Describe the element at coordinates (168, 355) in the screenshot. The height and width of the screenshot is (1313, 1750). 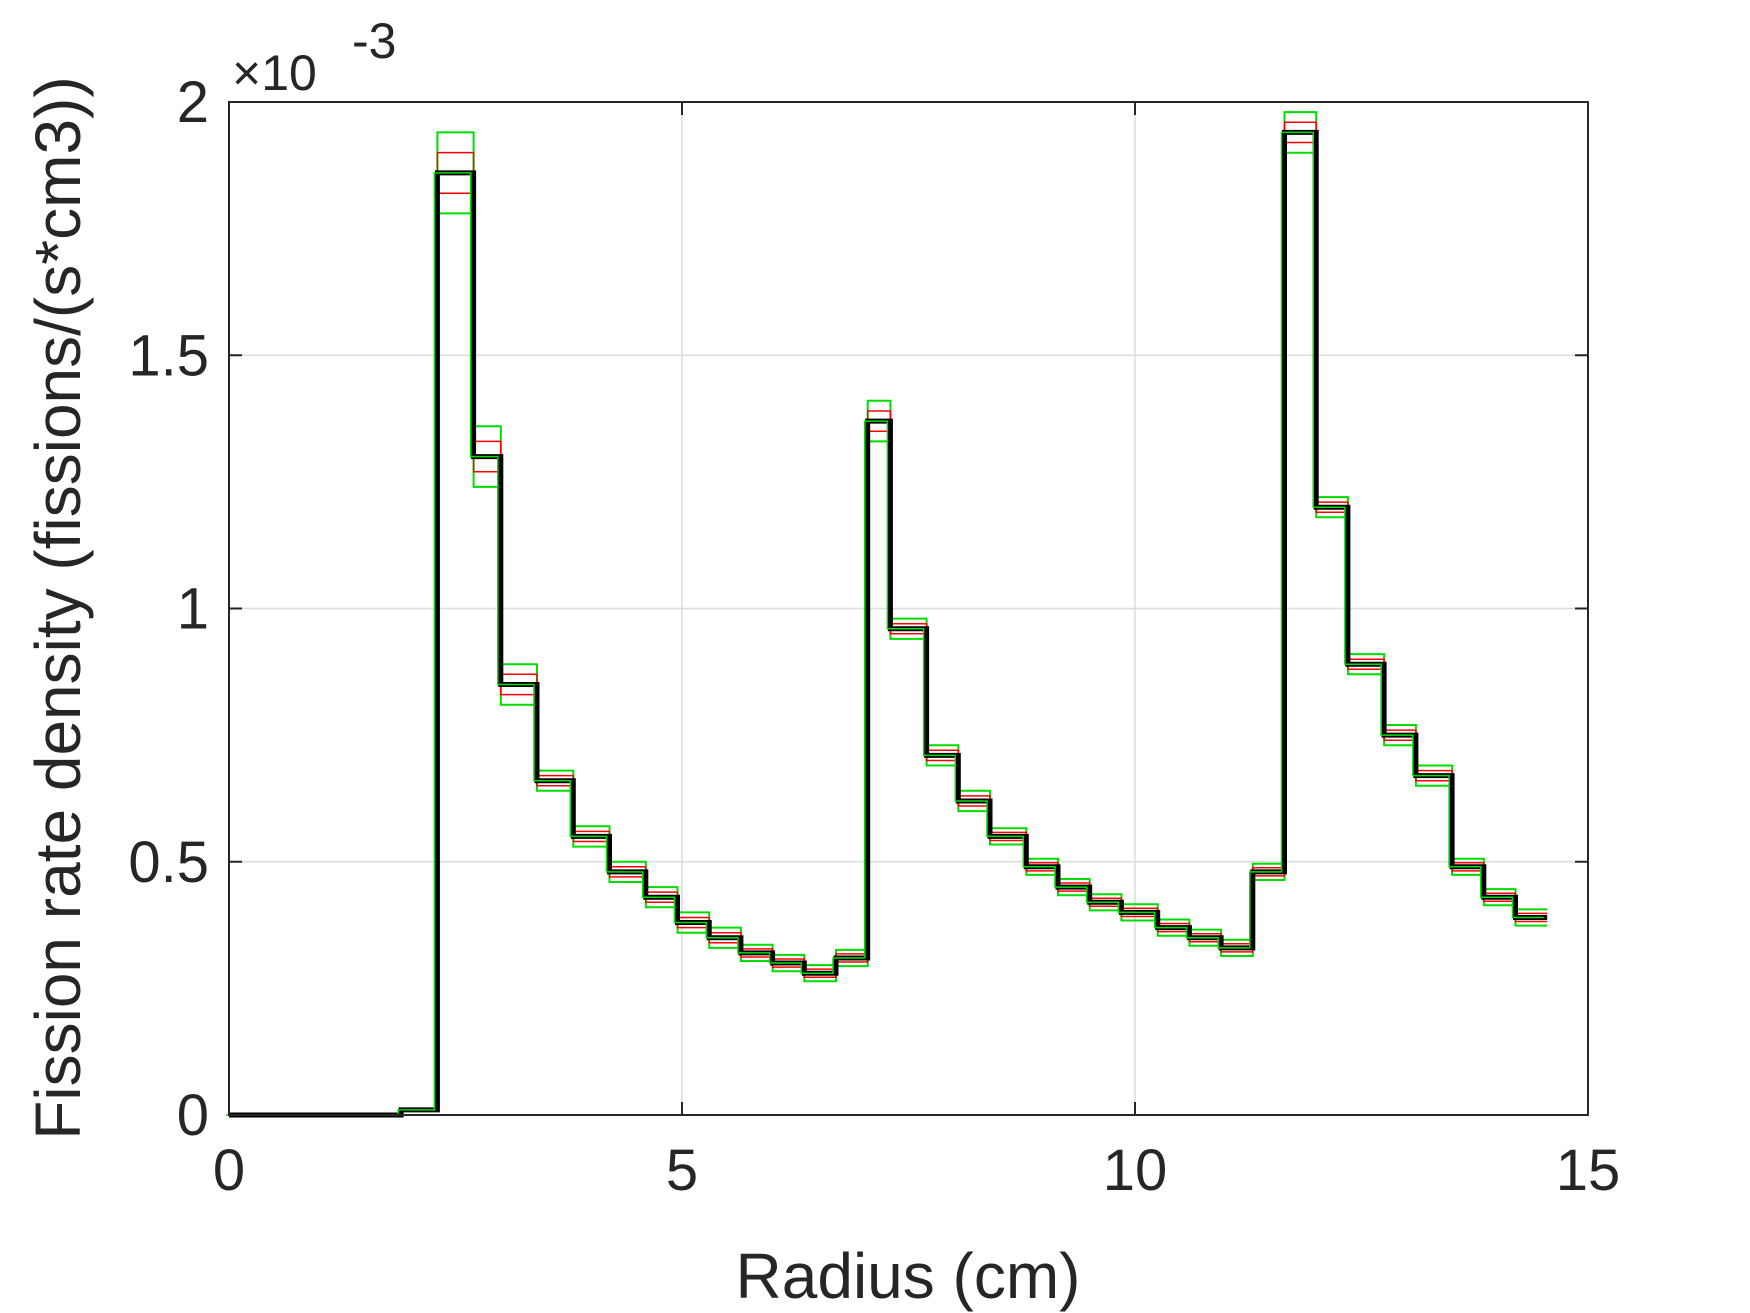
I see `y-tick-label: 1.5` at that location.